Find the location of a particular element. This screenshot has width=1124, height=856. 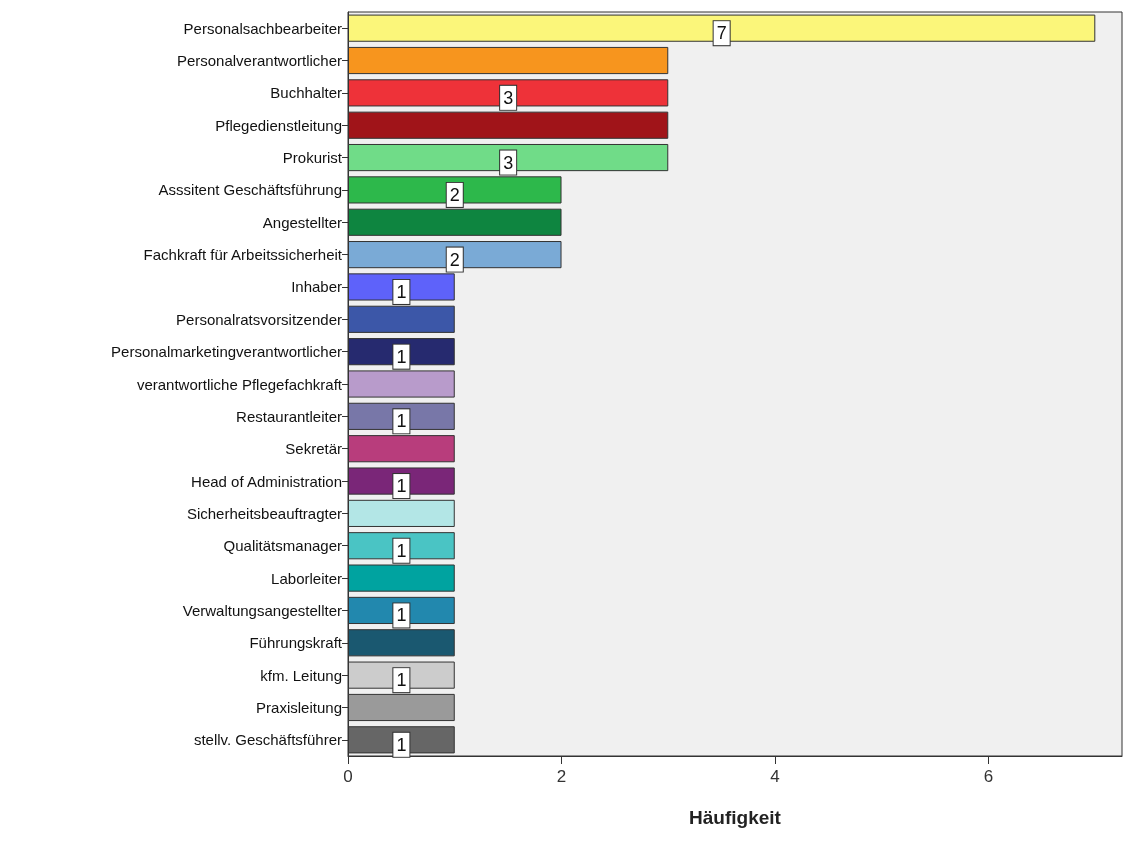

y-tick-label: Sicherheitsbeauftragter is located at coordinates (264, 513).